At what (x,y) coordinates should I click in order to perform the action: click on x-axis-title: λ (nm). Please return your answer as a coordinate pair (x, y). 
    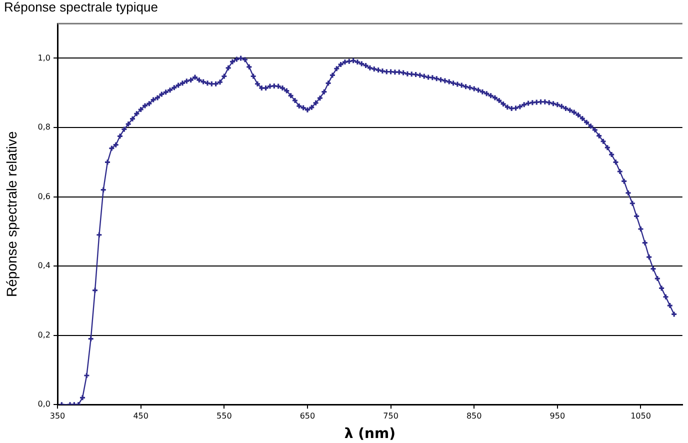
    Looking at the image, I should click on (370, 434).